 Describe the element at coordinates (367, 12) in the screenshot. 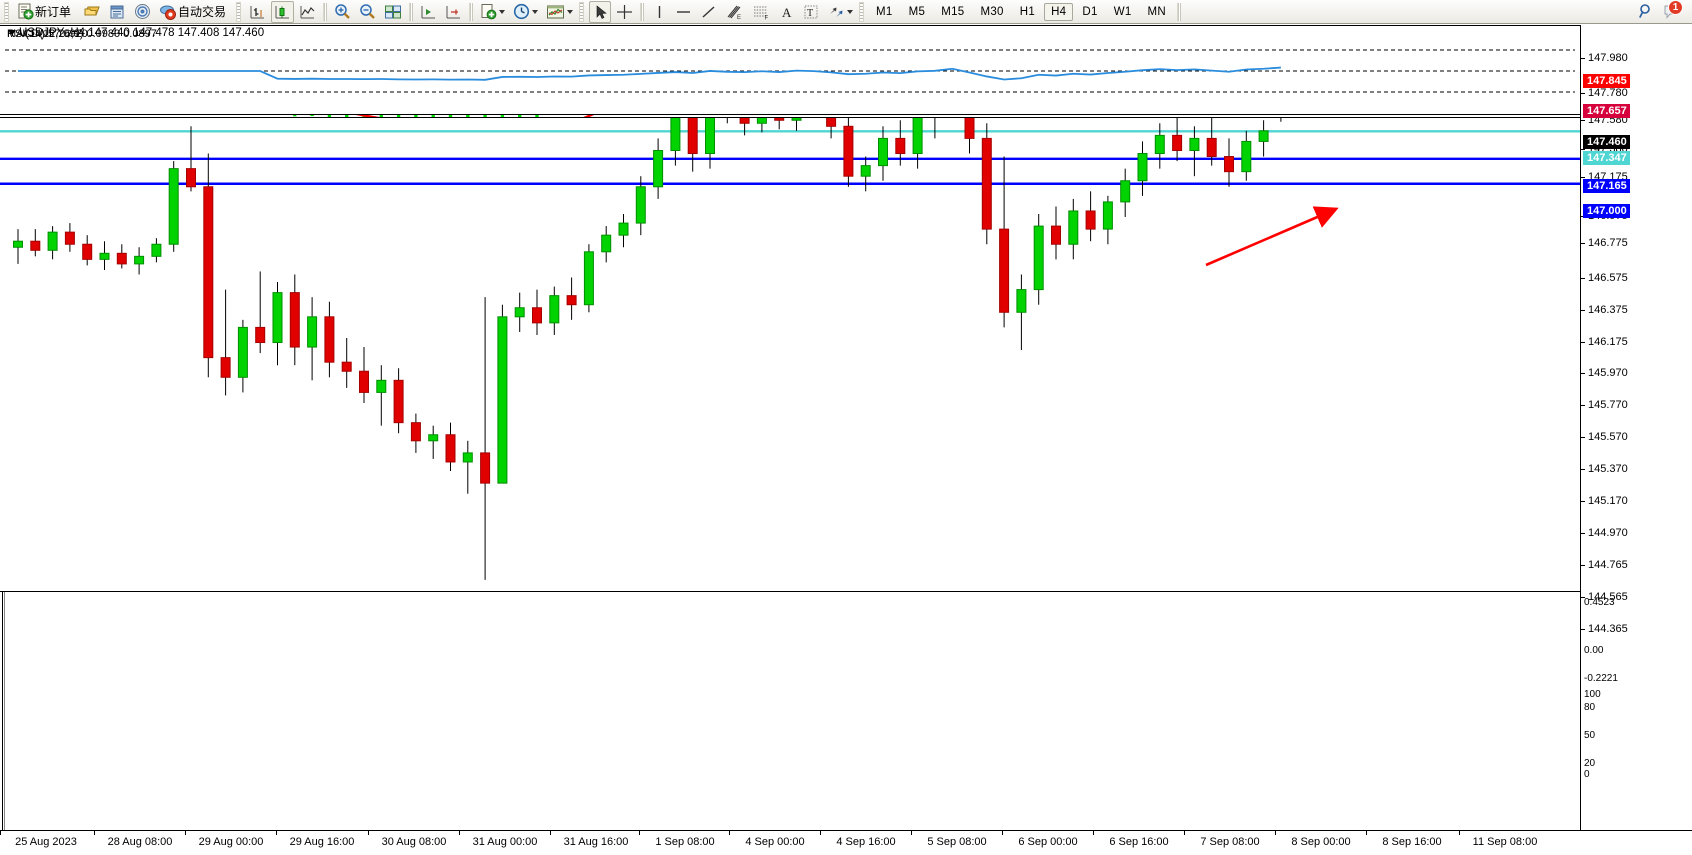

I see `zoom-out-button` at that location.